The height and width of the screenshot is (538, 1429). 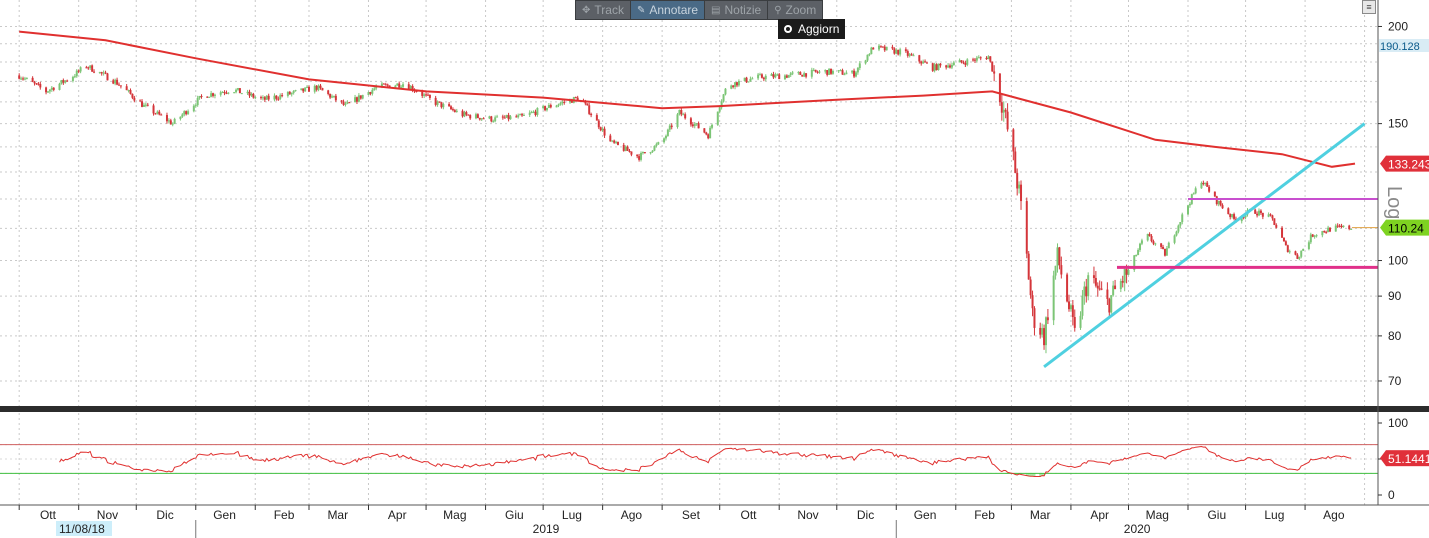 I want to click on track-button: ✥ Track, so click(x=603, y=10).